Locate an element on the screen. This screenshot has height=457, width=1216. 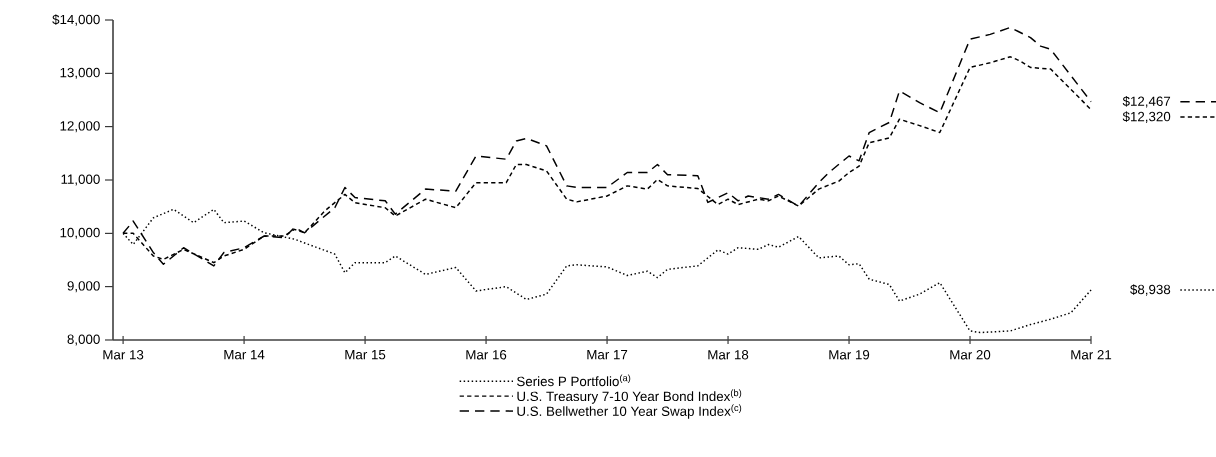
y-tick-label: 8,000 is located at coordinates (83, 340).